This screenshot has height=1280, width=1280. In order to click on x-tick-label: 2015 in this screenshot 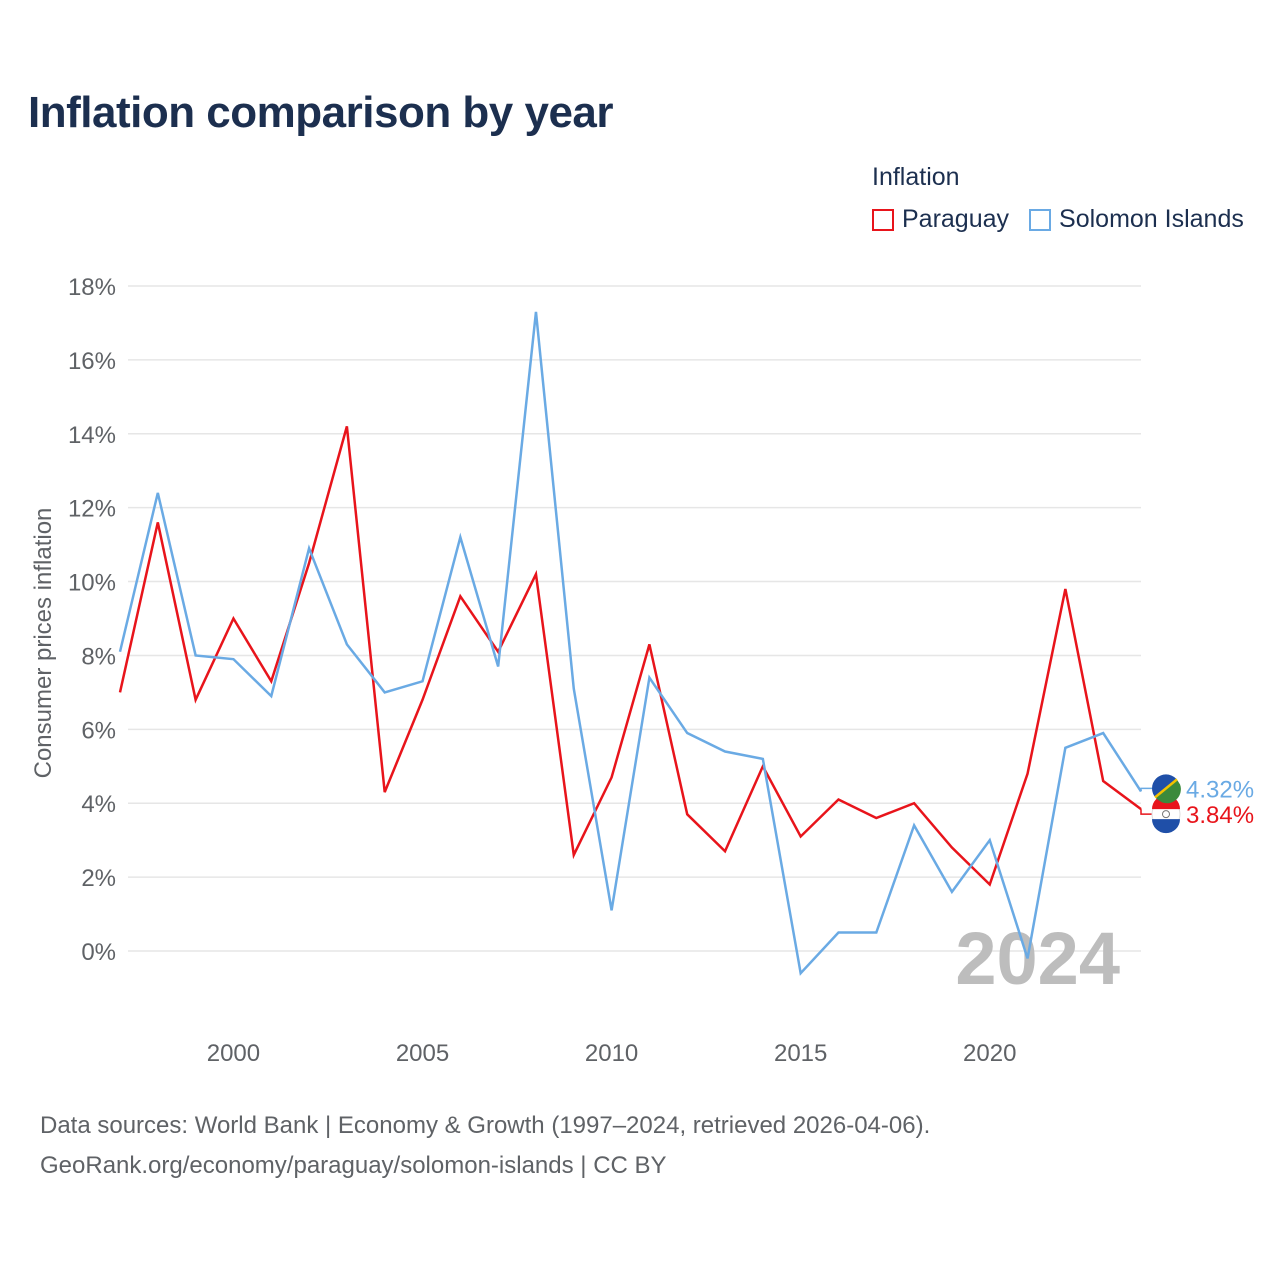, I will do `click(800, 1053)`.